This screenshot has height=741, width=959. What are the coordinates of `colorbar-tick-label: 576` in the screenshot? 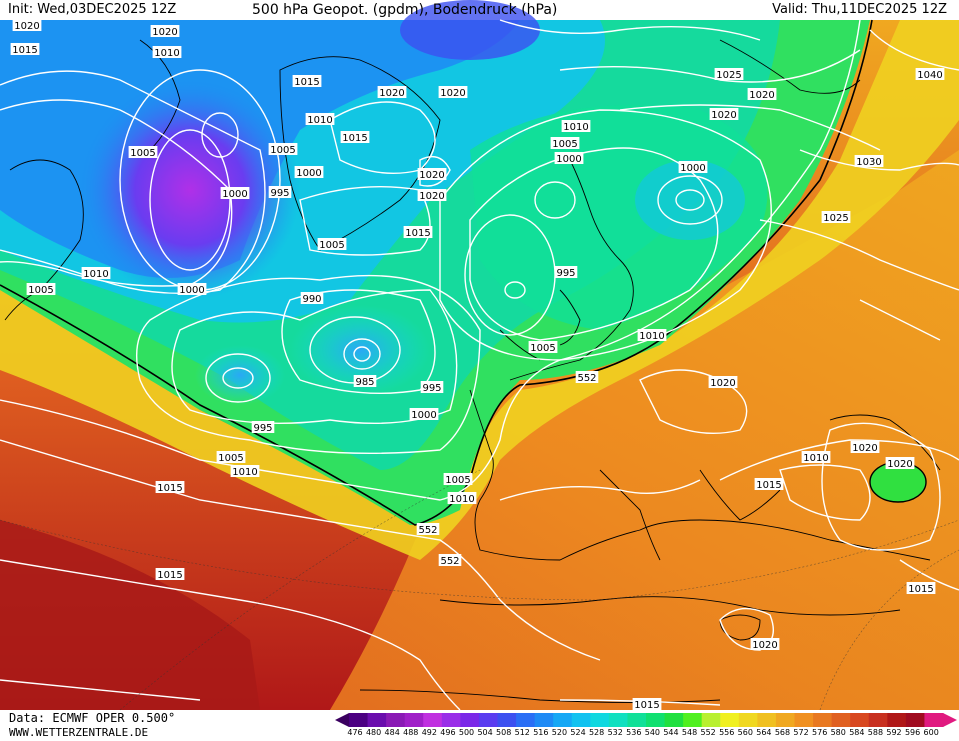 It's located at (820, 732).